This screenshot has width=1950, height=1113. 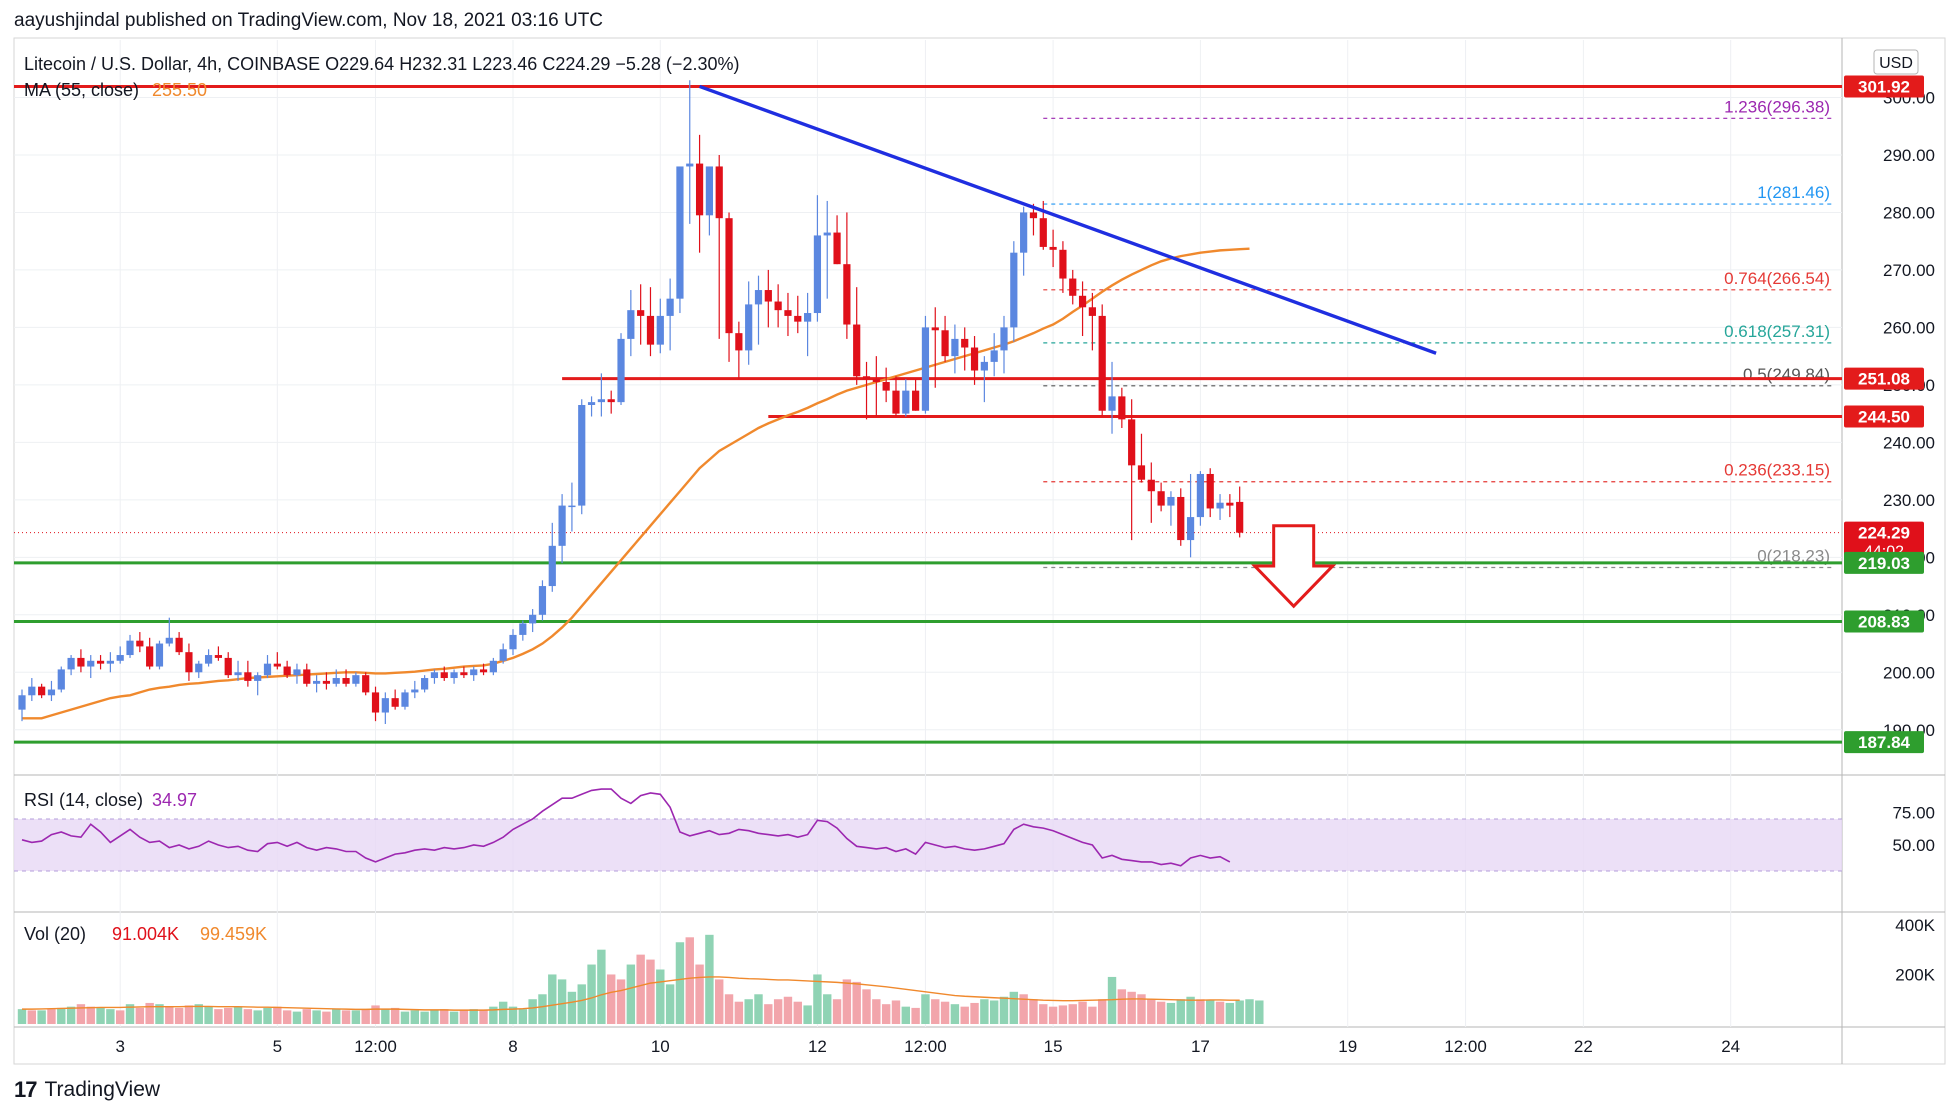 I want to click on volume-legend-value: 91.004K, so click(x=145, y=934).